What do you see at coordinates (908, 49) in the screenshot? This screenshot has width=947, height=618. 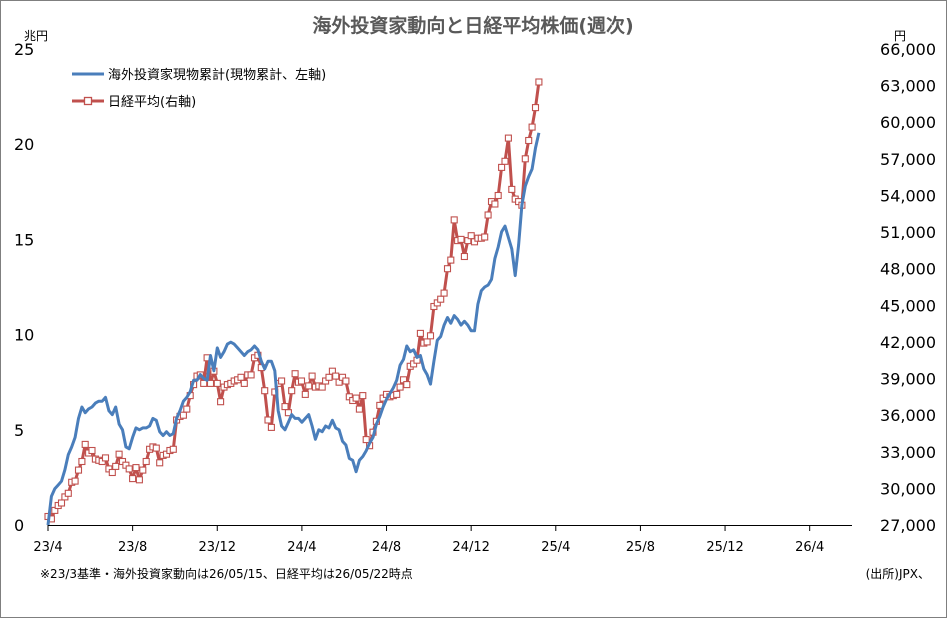 I see `right-tick-label: 66,000` at bounding box center [908, 49].